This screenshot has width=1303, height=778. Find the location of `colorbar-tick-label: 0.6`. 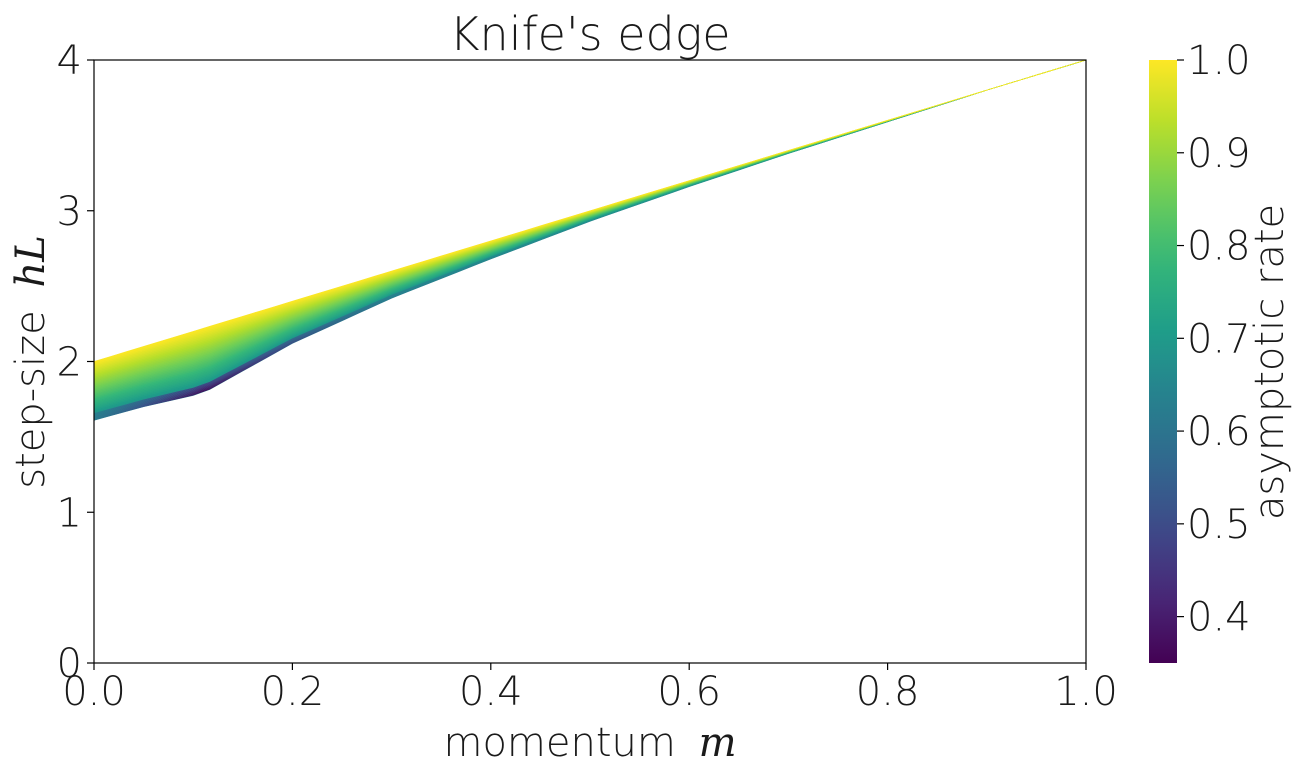

colorbar-tick-label: 0.6 is located at coordinates (1219, 432).